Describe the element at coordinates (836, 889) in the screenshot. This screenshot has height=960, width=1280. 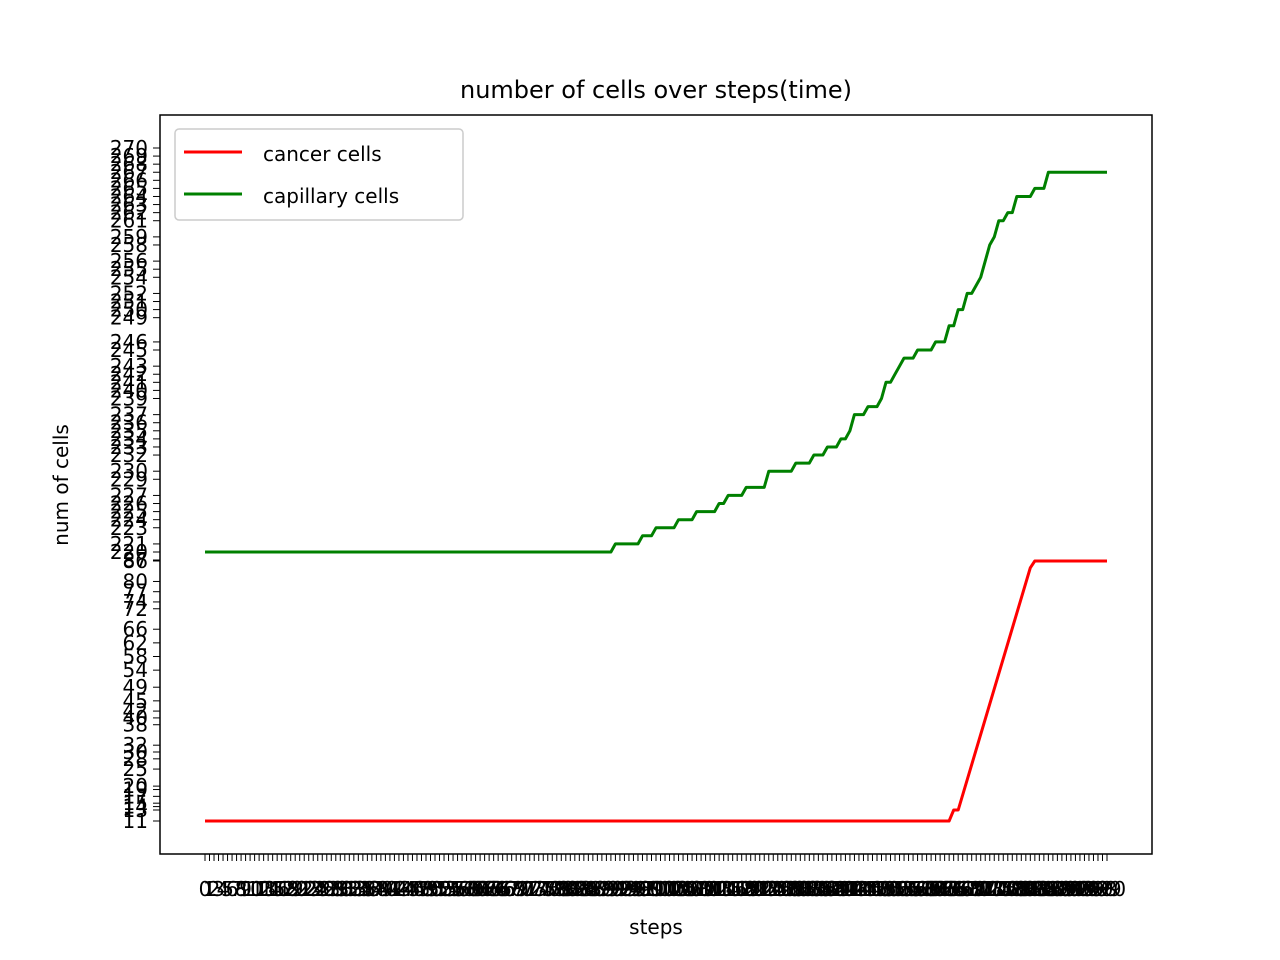
I see `x-tick-label: 140` at that location.